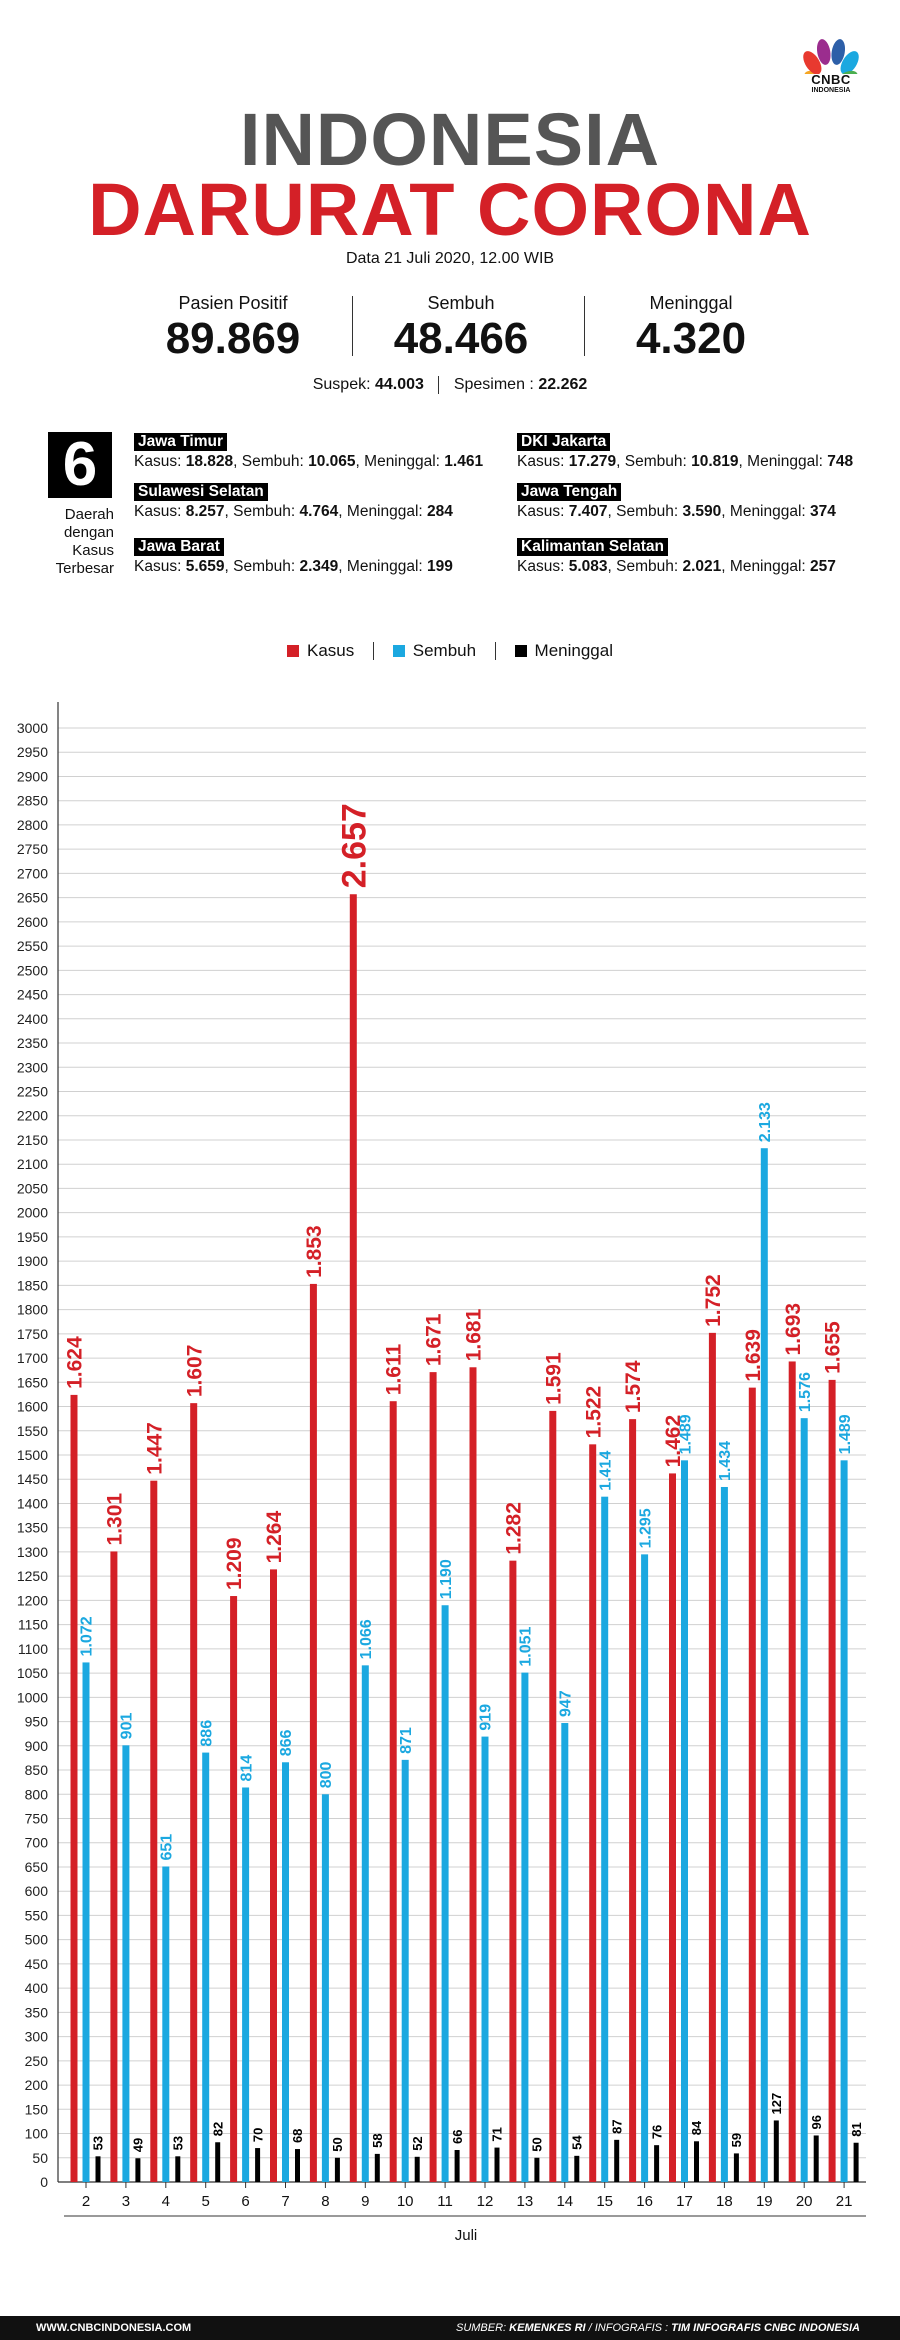 The width and height of the screenshot is (900, 2340). I want to click on x-tick-label: 13, so click(525, 2201).